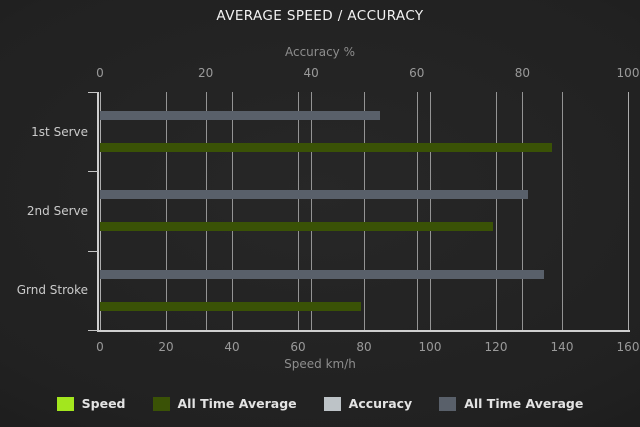 The width and height of the screenshot is (640, 427). Describe the element at coordinates (496, 347) in the screenshot. I see `bottom-axis-tick-label: 120` at that location.